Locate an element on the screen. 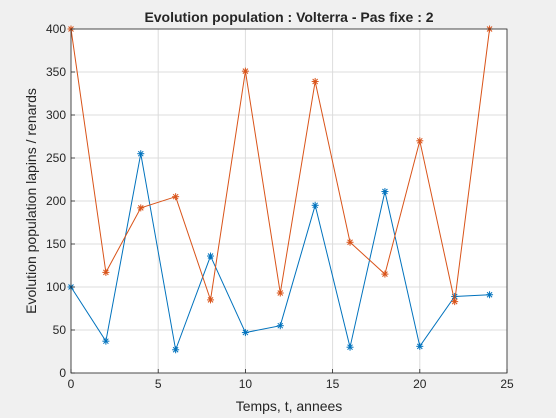  x-tick-label: 20 is located at coordinates (420, 384).